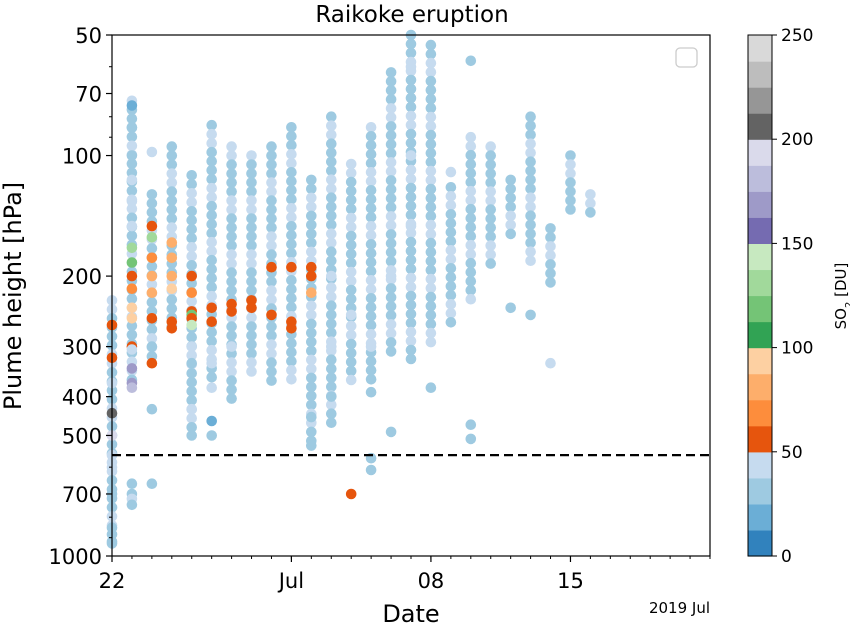 The height and width of the screenshot is (626, 850). I want to click on colorbar-tick-label: 200, so click(797, 140).